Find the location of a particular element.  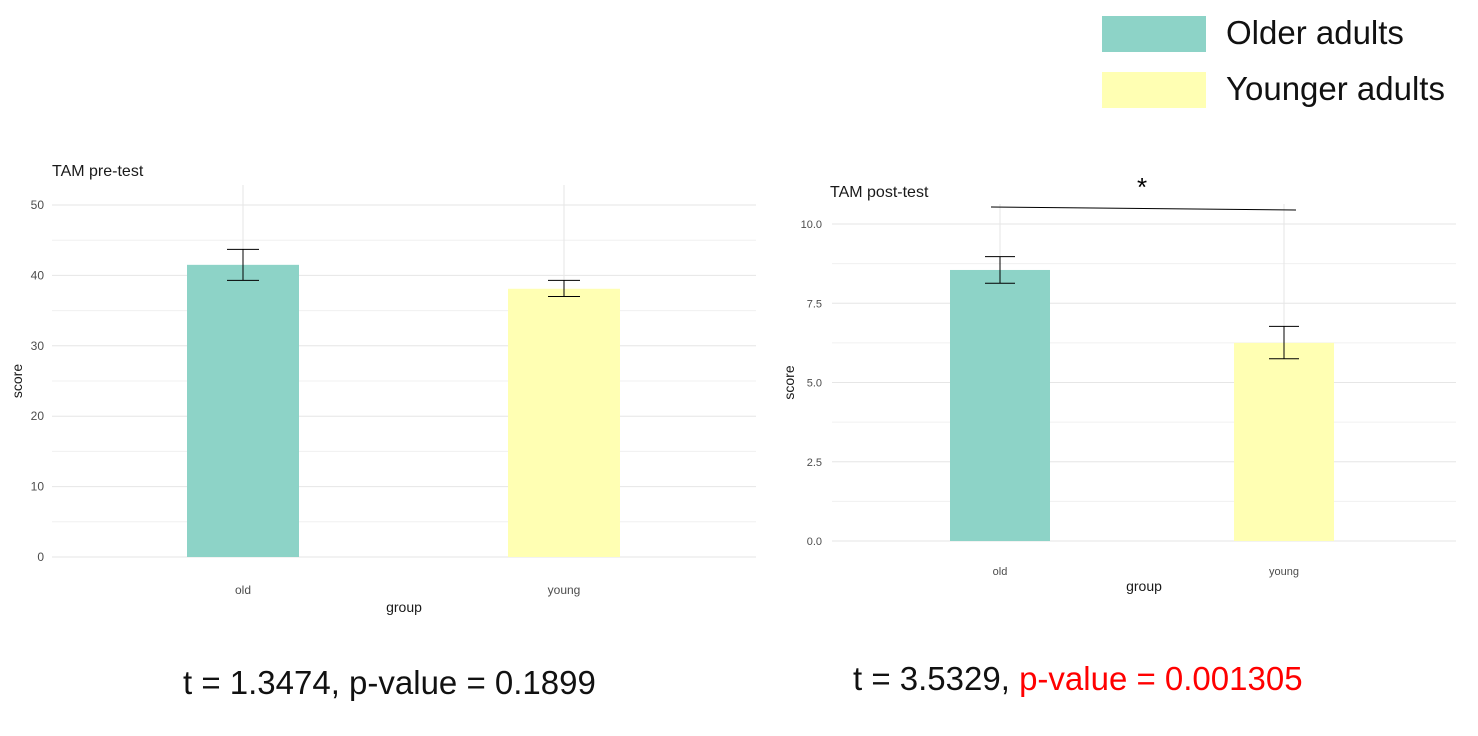

significance-bracket is located at coordinates (1143, 208).